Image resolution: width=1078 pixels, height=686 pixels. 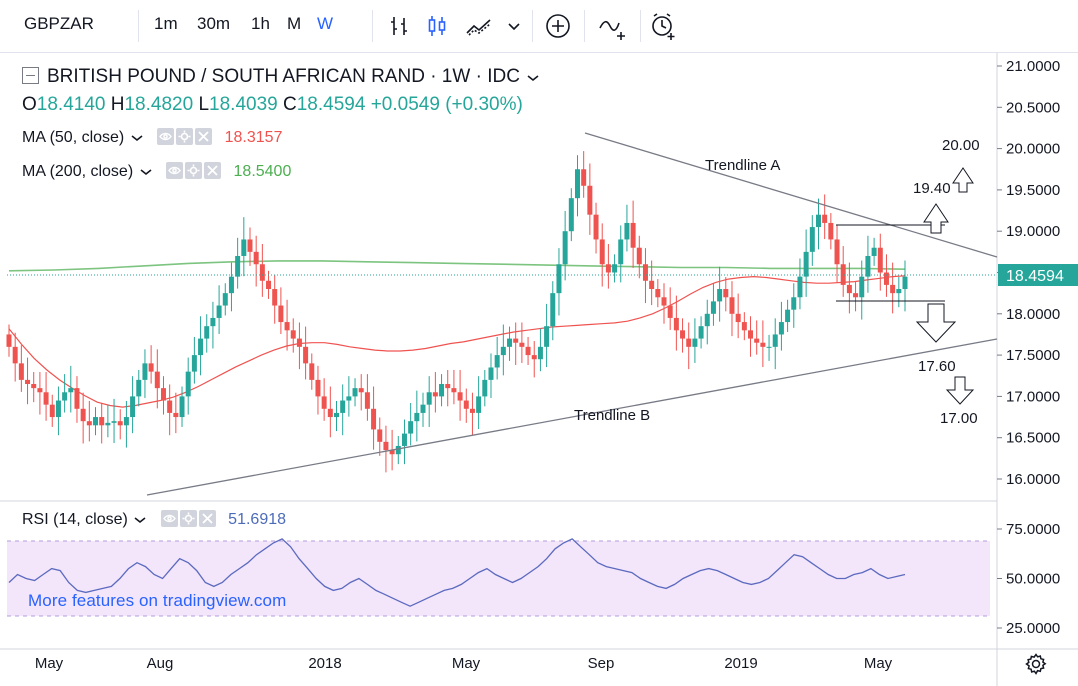 I want to click on toolbar-divider, so click(x=584, y=26).